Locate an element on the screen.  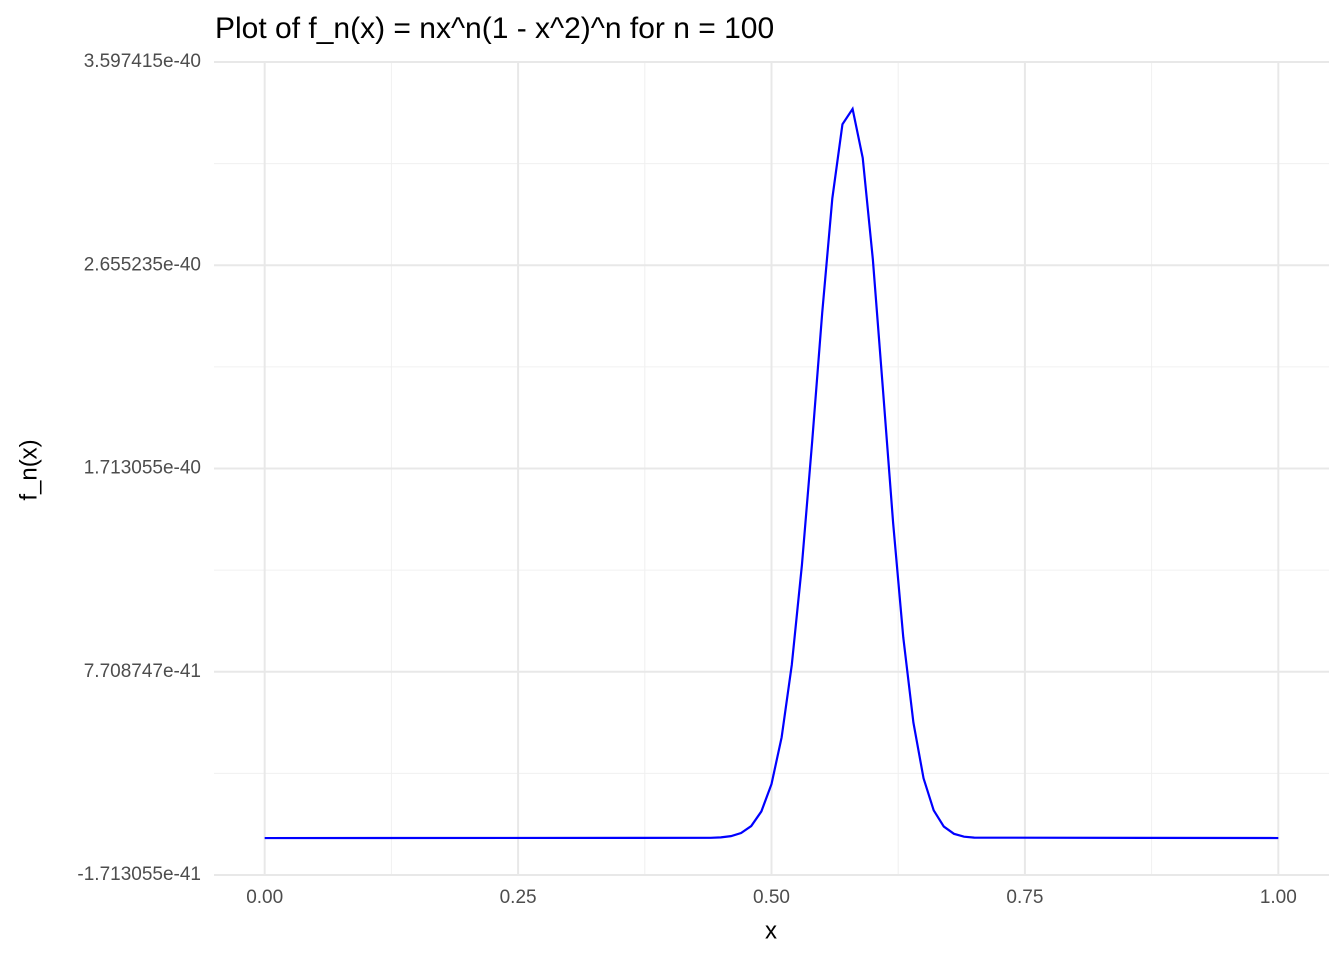
x-tick-label: 0.75 is located at coordinates (1024, 897).